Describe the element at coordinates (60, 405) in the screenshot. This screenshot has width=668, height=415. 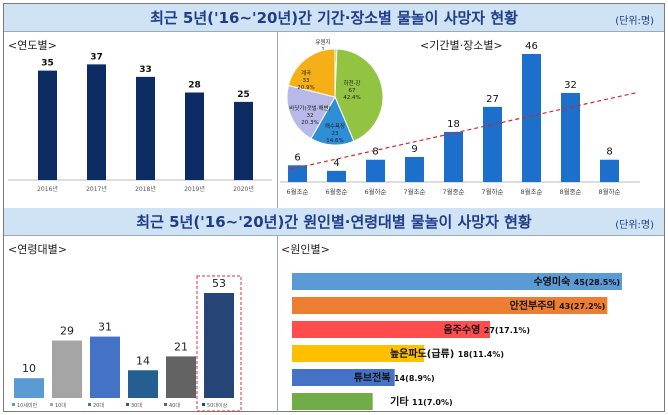
I see `age-category-label: 10대` at that location.